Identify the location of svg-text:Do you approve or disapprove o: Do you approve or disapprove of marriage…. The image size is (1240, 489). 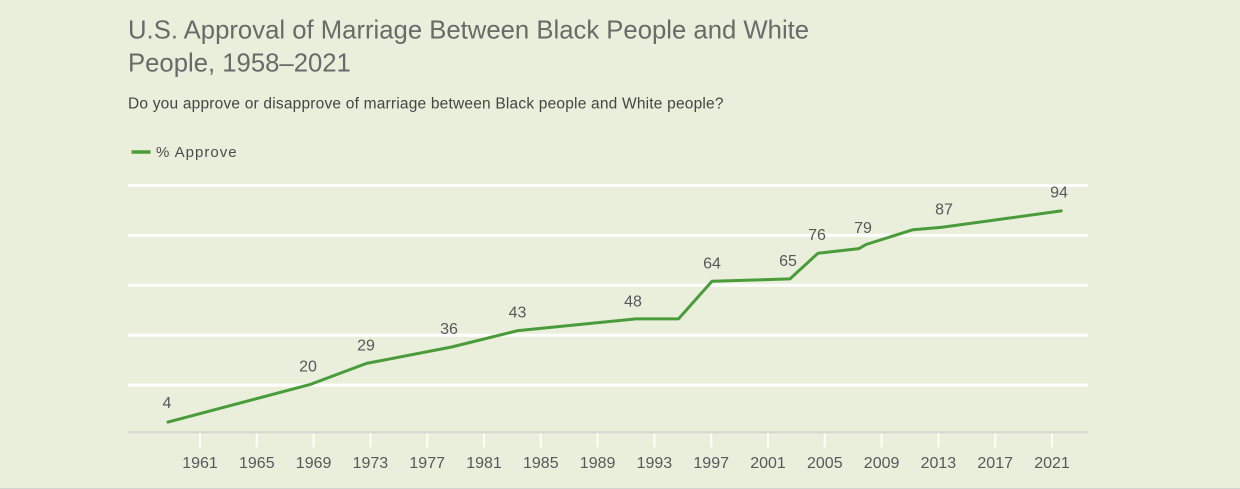
(426, 104).